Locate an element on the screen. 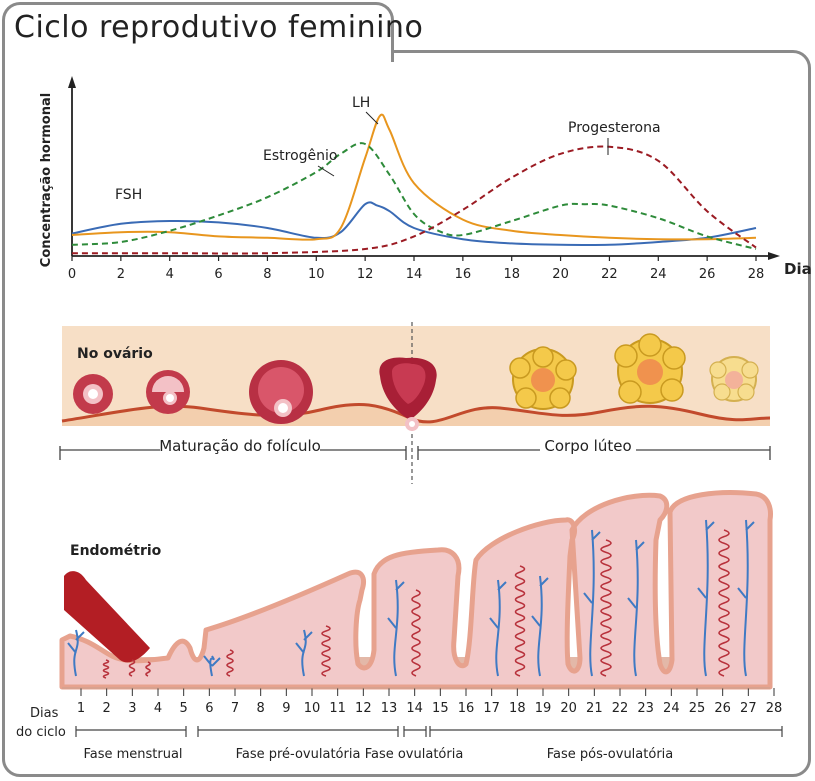 The height and width of the screenshot is (781, 815). x-tick-label: 2 is located at coordinates (121, 274).